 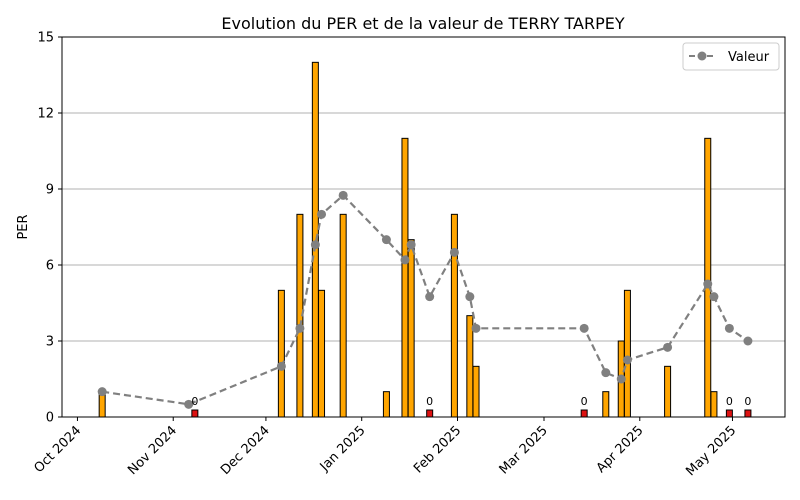 I want to click on legend-box, so click(x=731, y=56).